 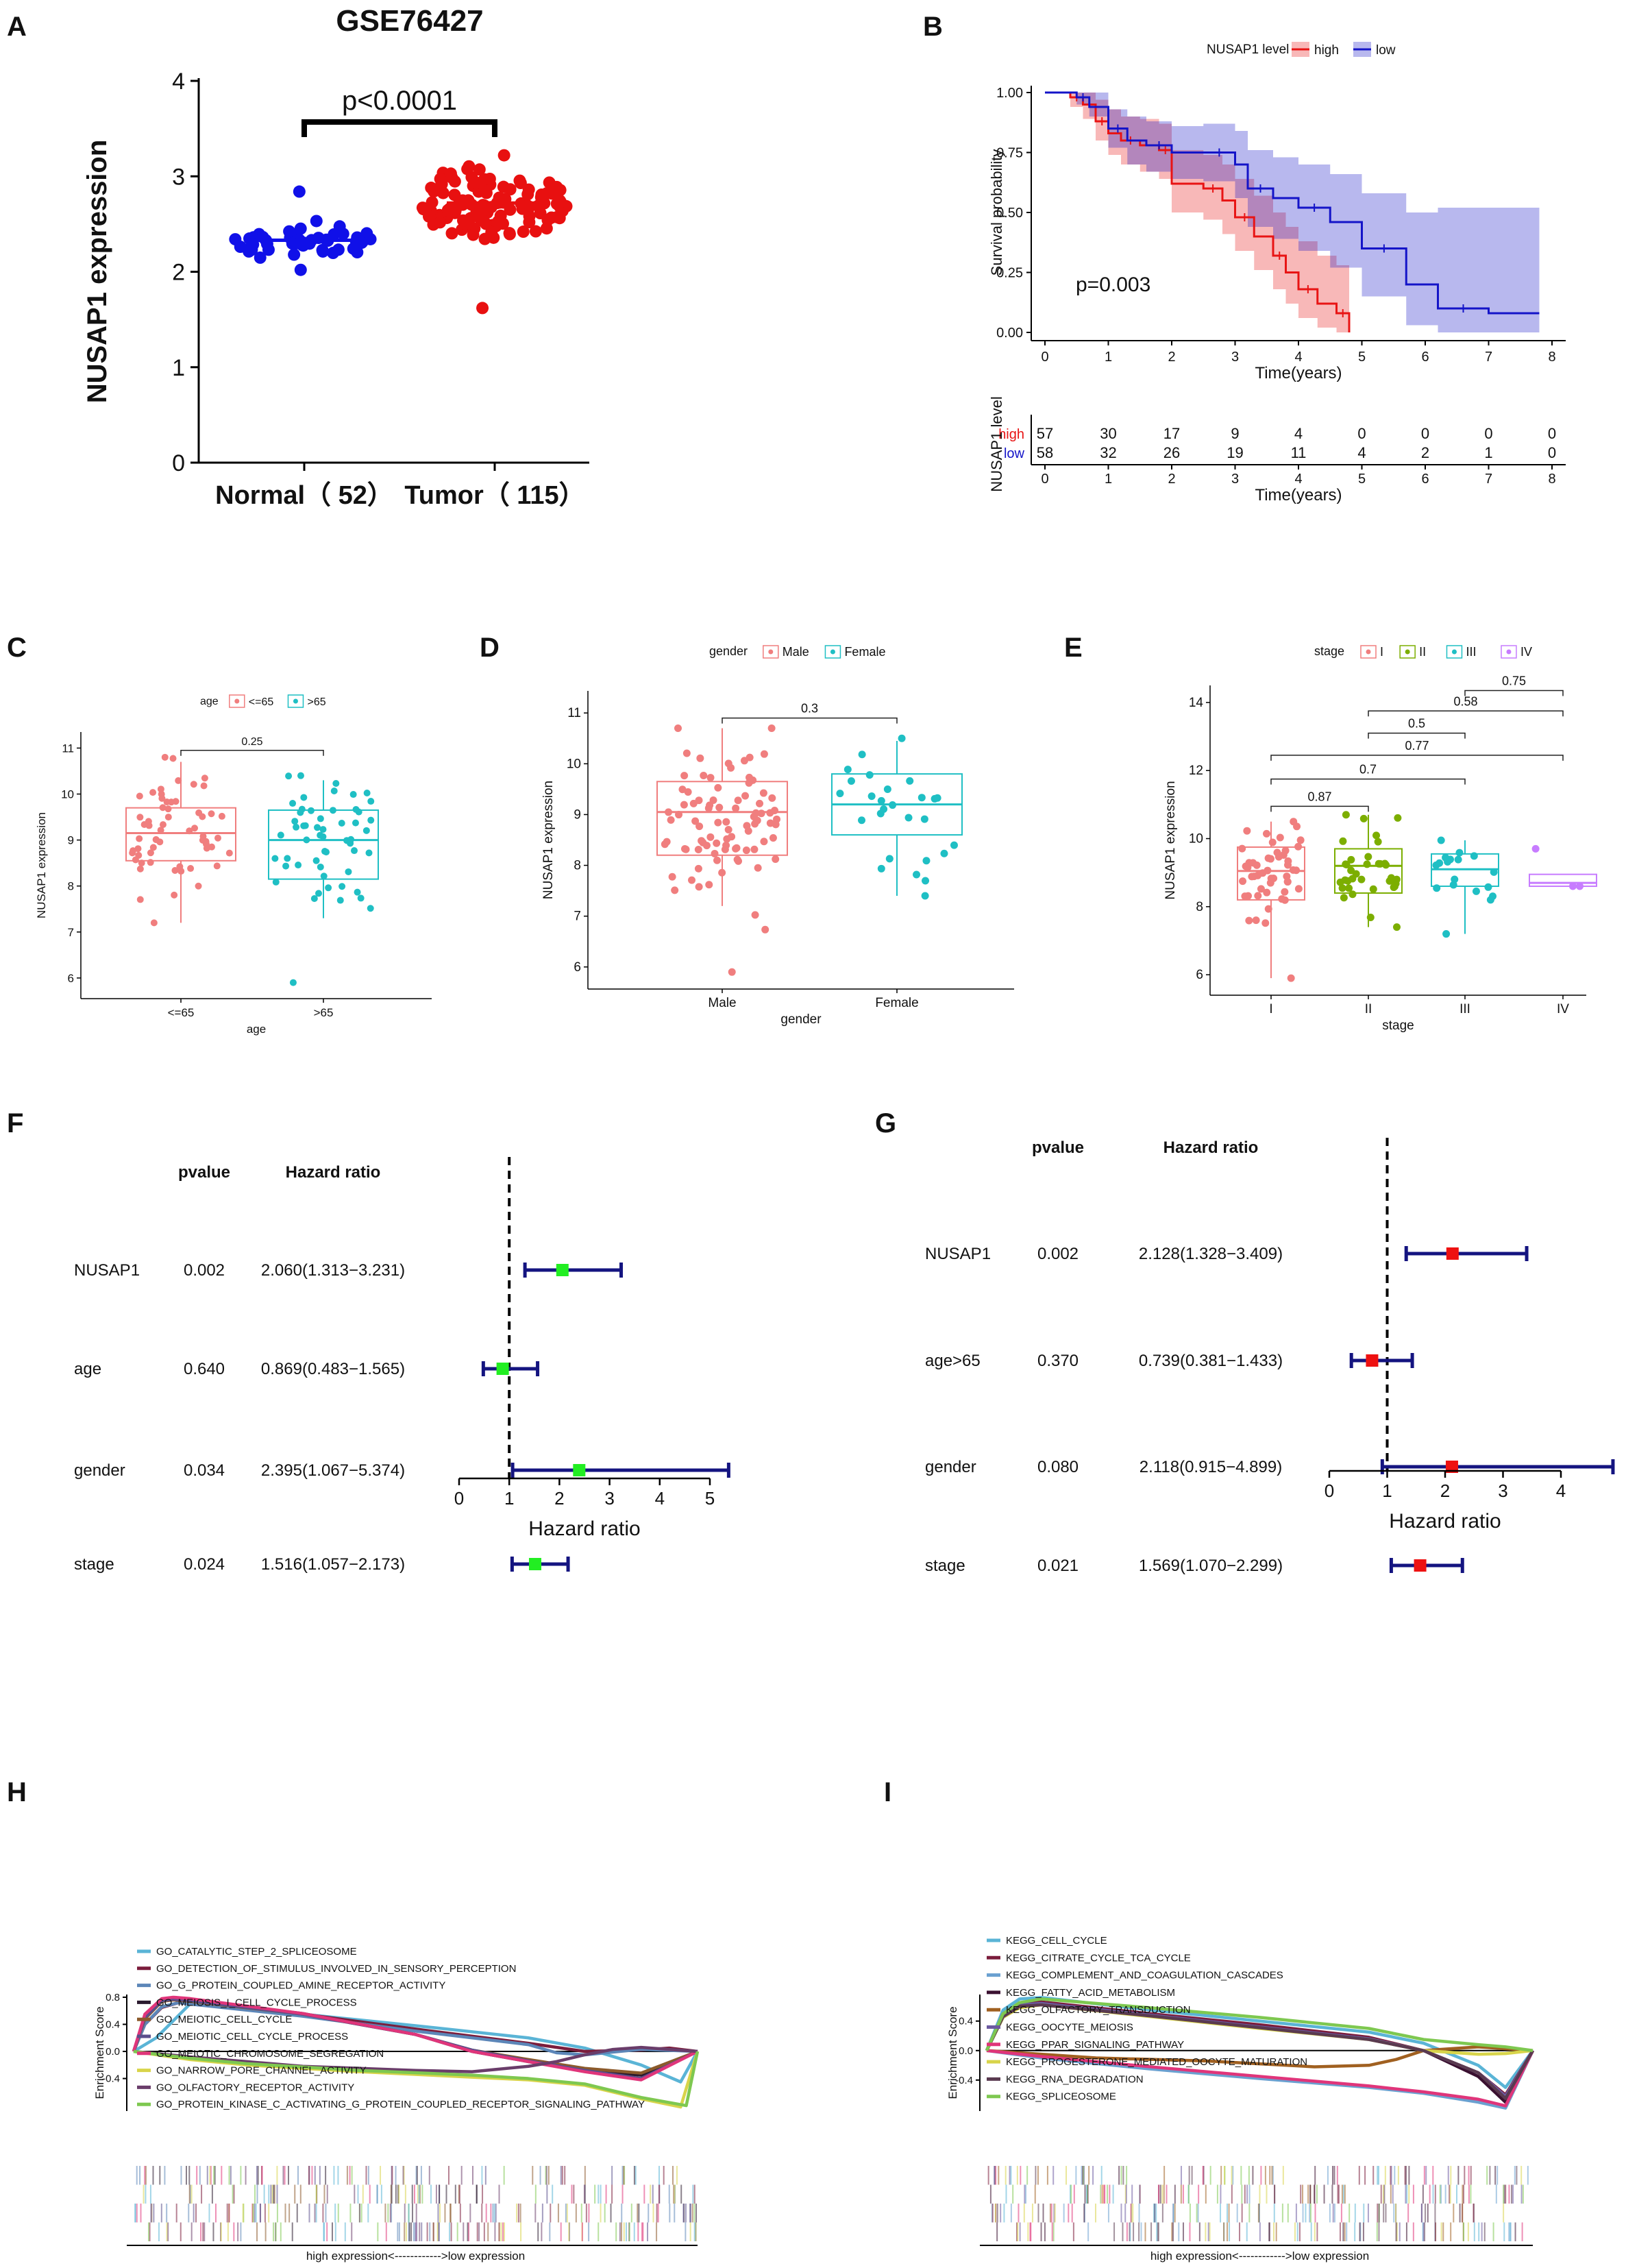 I want to click on risk-value: 9, so click(x=1235, y=434).